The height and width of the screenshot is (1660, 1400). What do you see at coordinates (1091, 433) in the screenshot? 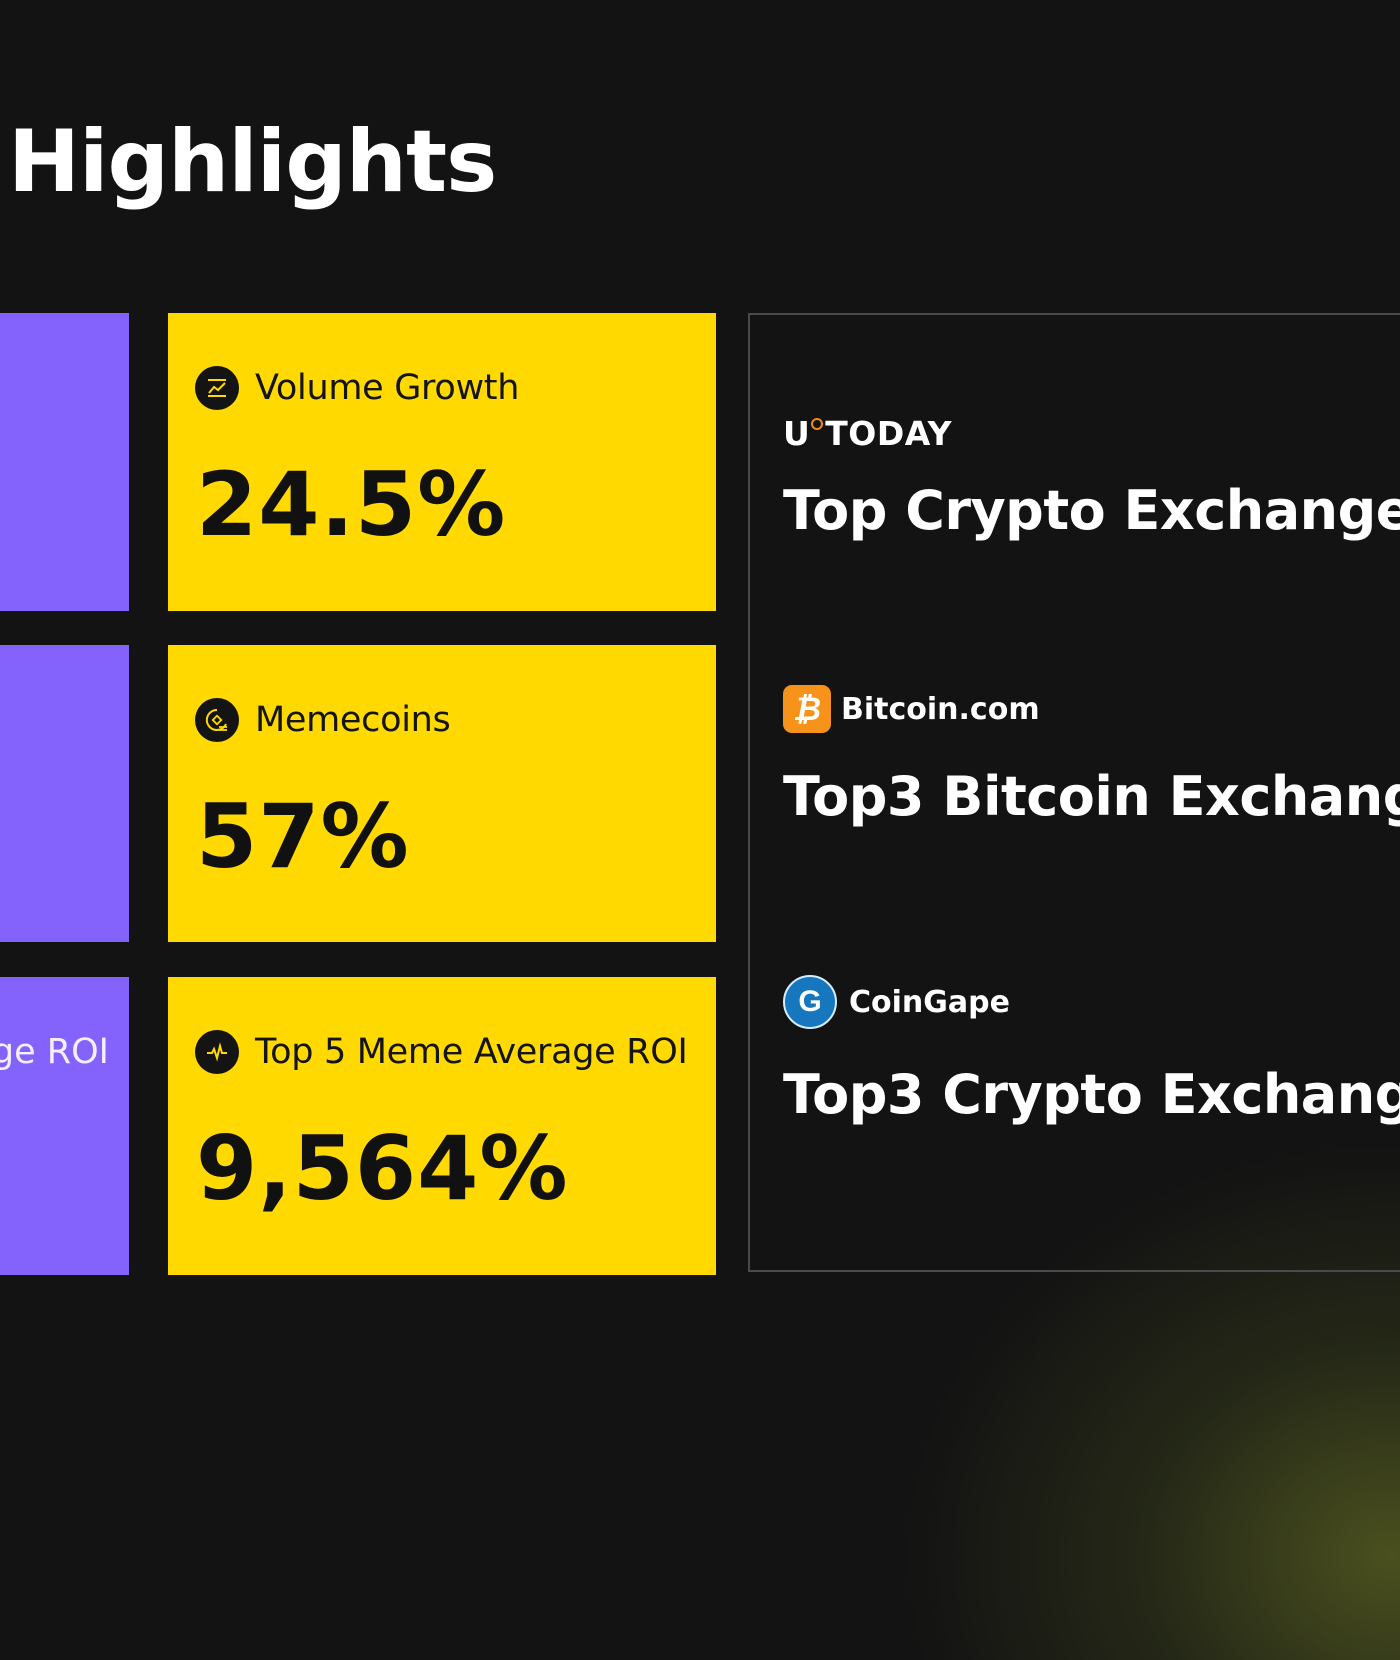
I see `utoday-logo: U TODAY` at bounding box center [1091, 433].